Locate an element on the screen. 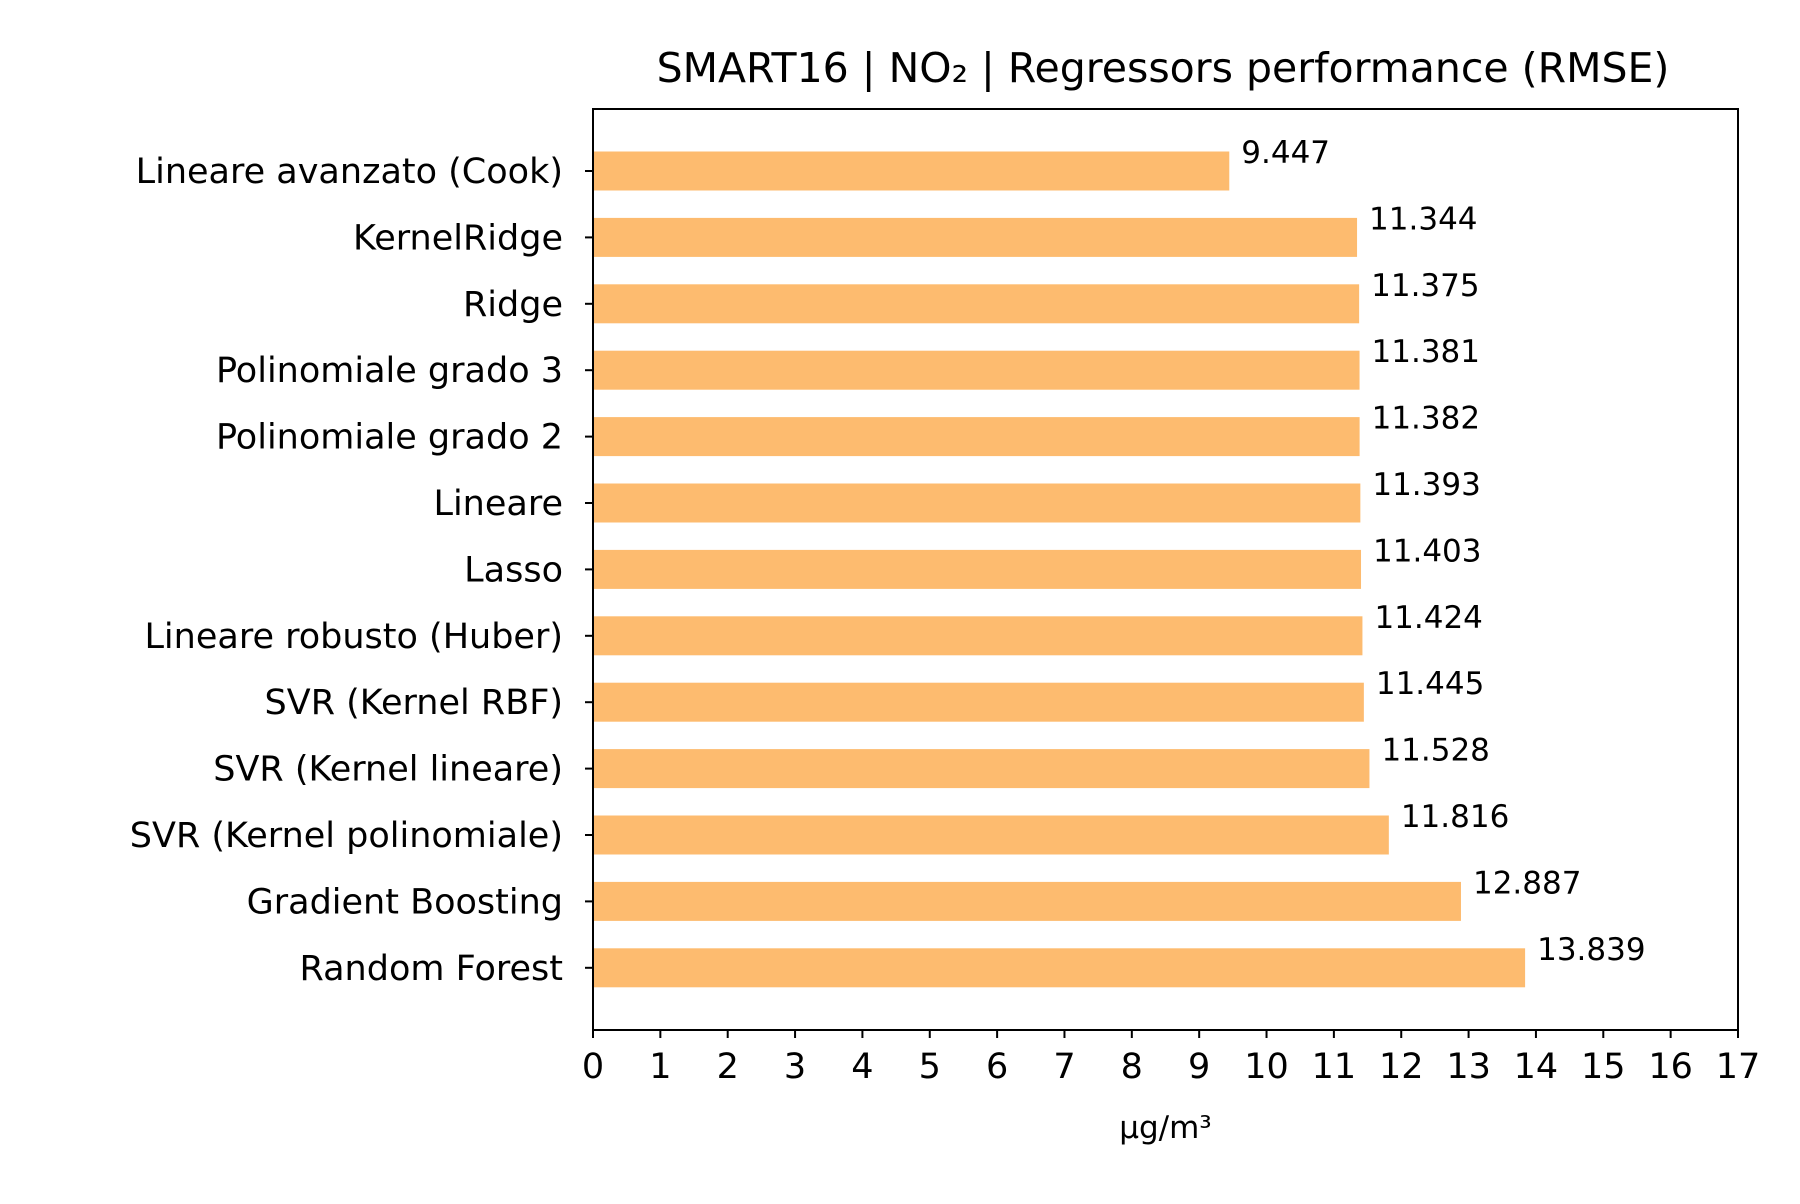 The height and width of the screenshot is (1204, 1800). value-label-lineare-avanzato-cook: 9.447 is located at coordinates (1285, 153).